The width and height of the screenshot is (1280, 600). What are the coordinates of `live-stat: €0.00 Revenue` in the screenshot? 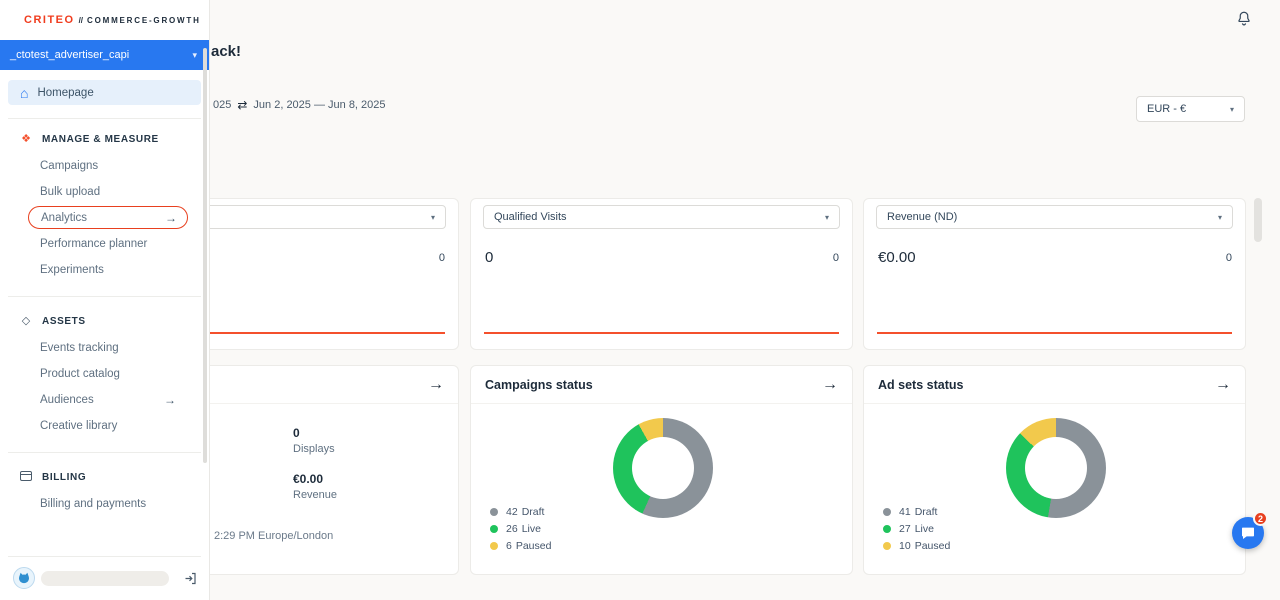 It's located at (315, 486).